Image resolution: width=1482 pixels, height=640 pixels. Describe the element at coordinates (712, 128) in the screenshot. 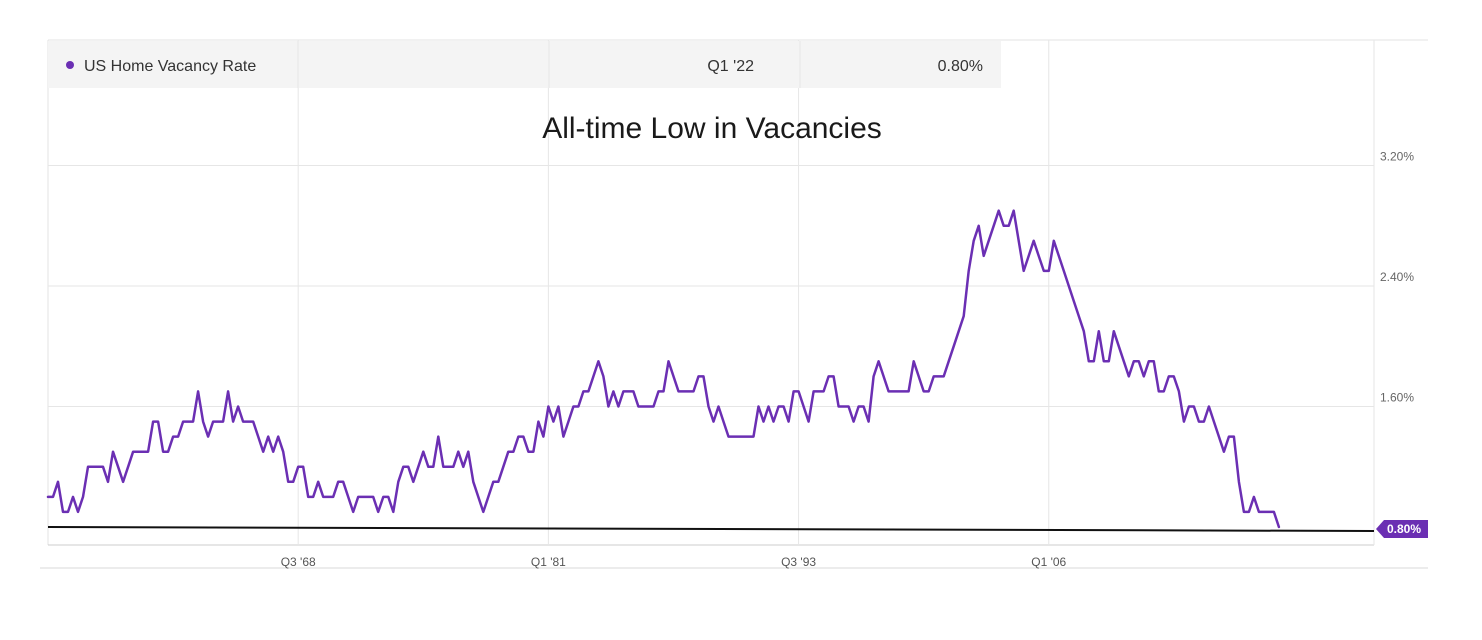

I see `chart-title: All-time Low in Vacancies` at that location.